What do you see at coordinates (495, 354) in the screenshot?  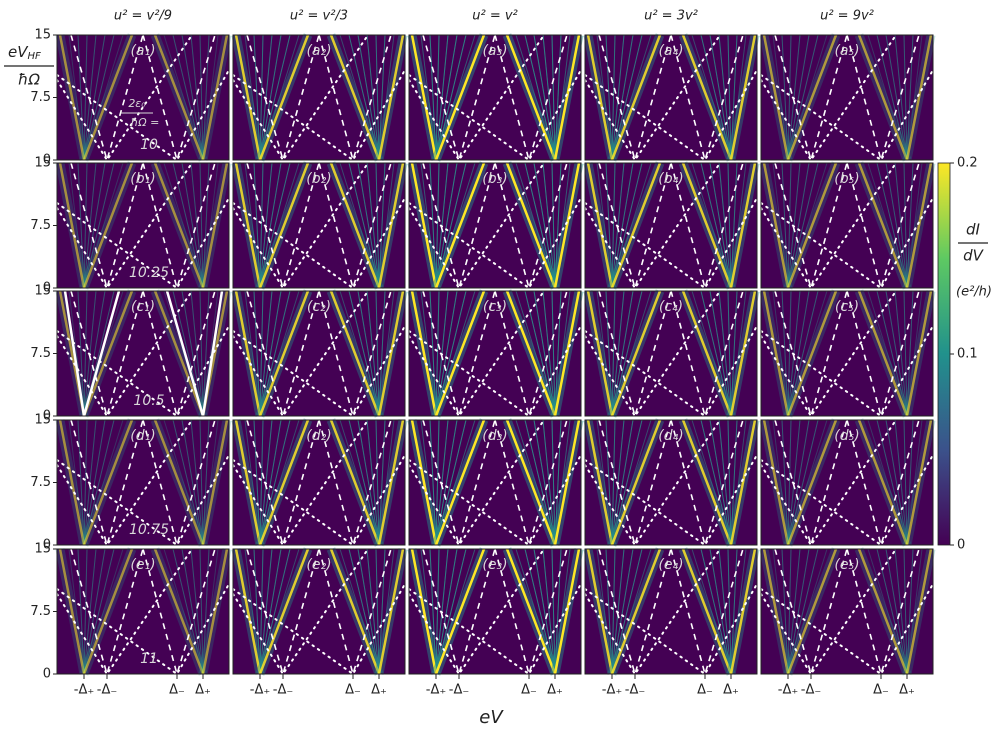 I see `panel: (c₃)` at bounding box center [495, 354].